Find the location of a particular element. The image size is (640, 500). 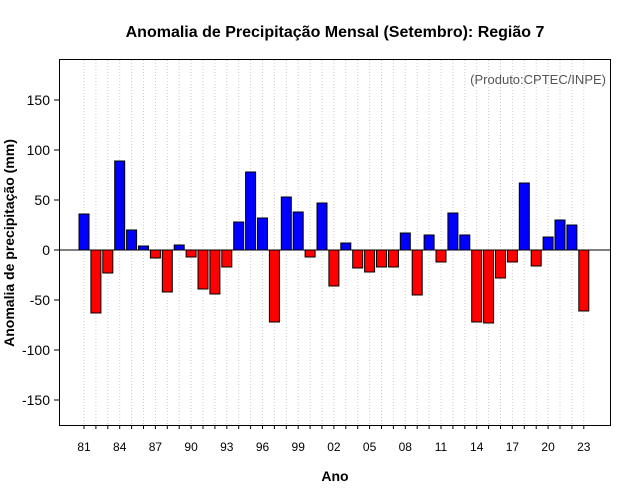

y-tick-label: -150 is located at coordinates (36, 400).